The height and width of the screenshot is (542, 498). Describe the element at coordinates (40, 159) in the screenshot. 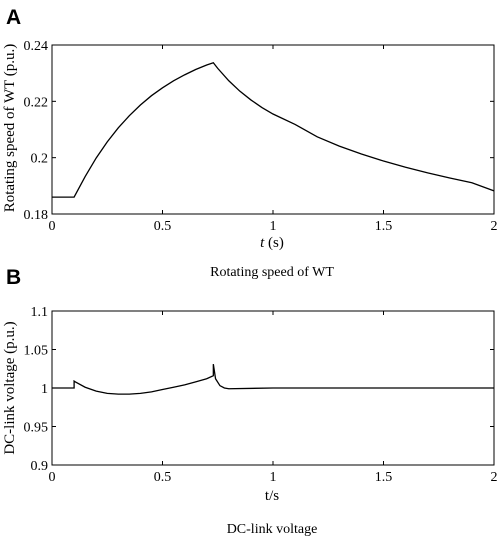

I see `panel-a-y-tick-label: 0.2` at that location.